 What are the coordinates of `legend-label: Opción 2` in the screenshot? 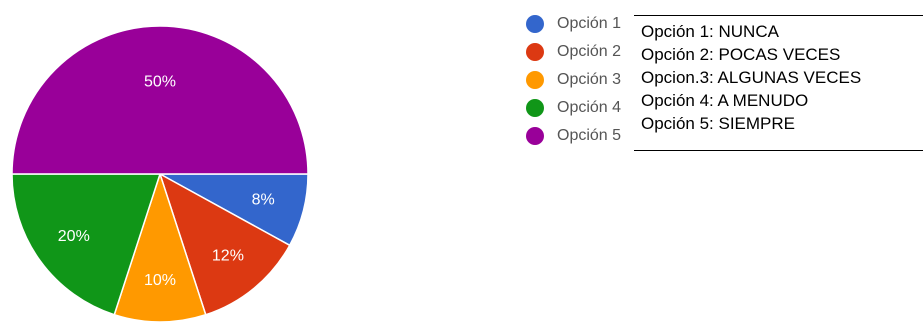 It's located at (589, 51).